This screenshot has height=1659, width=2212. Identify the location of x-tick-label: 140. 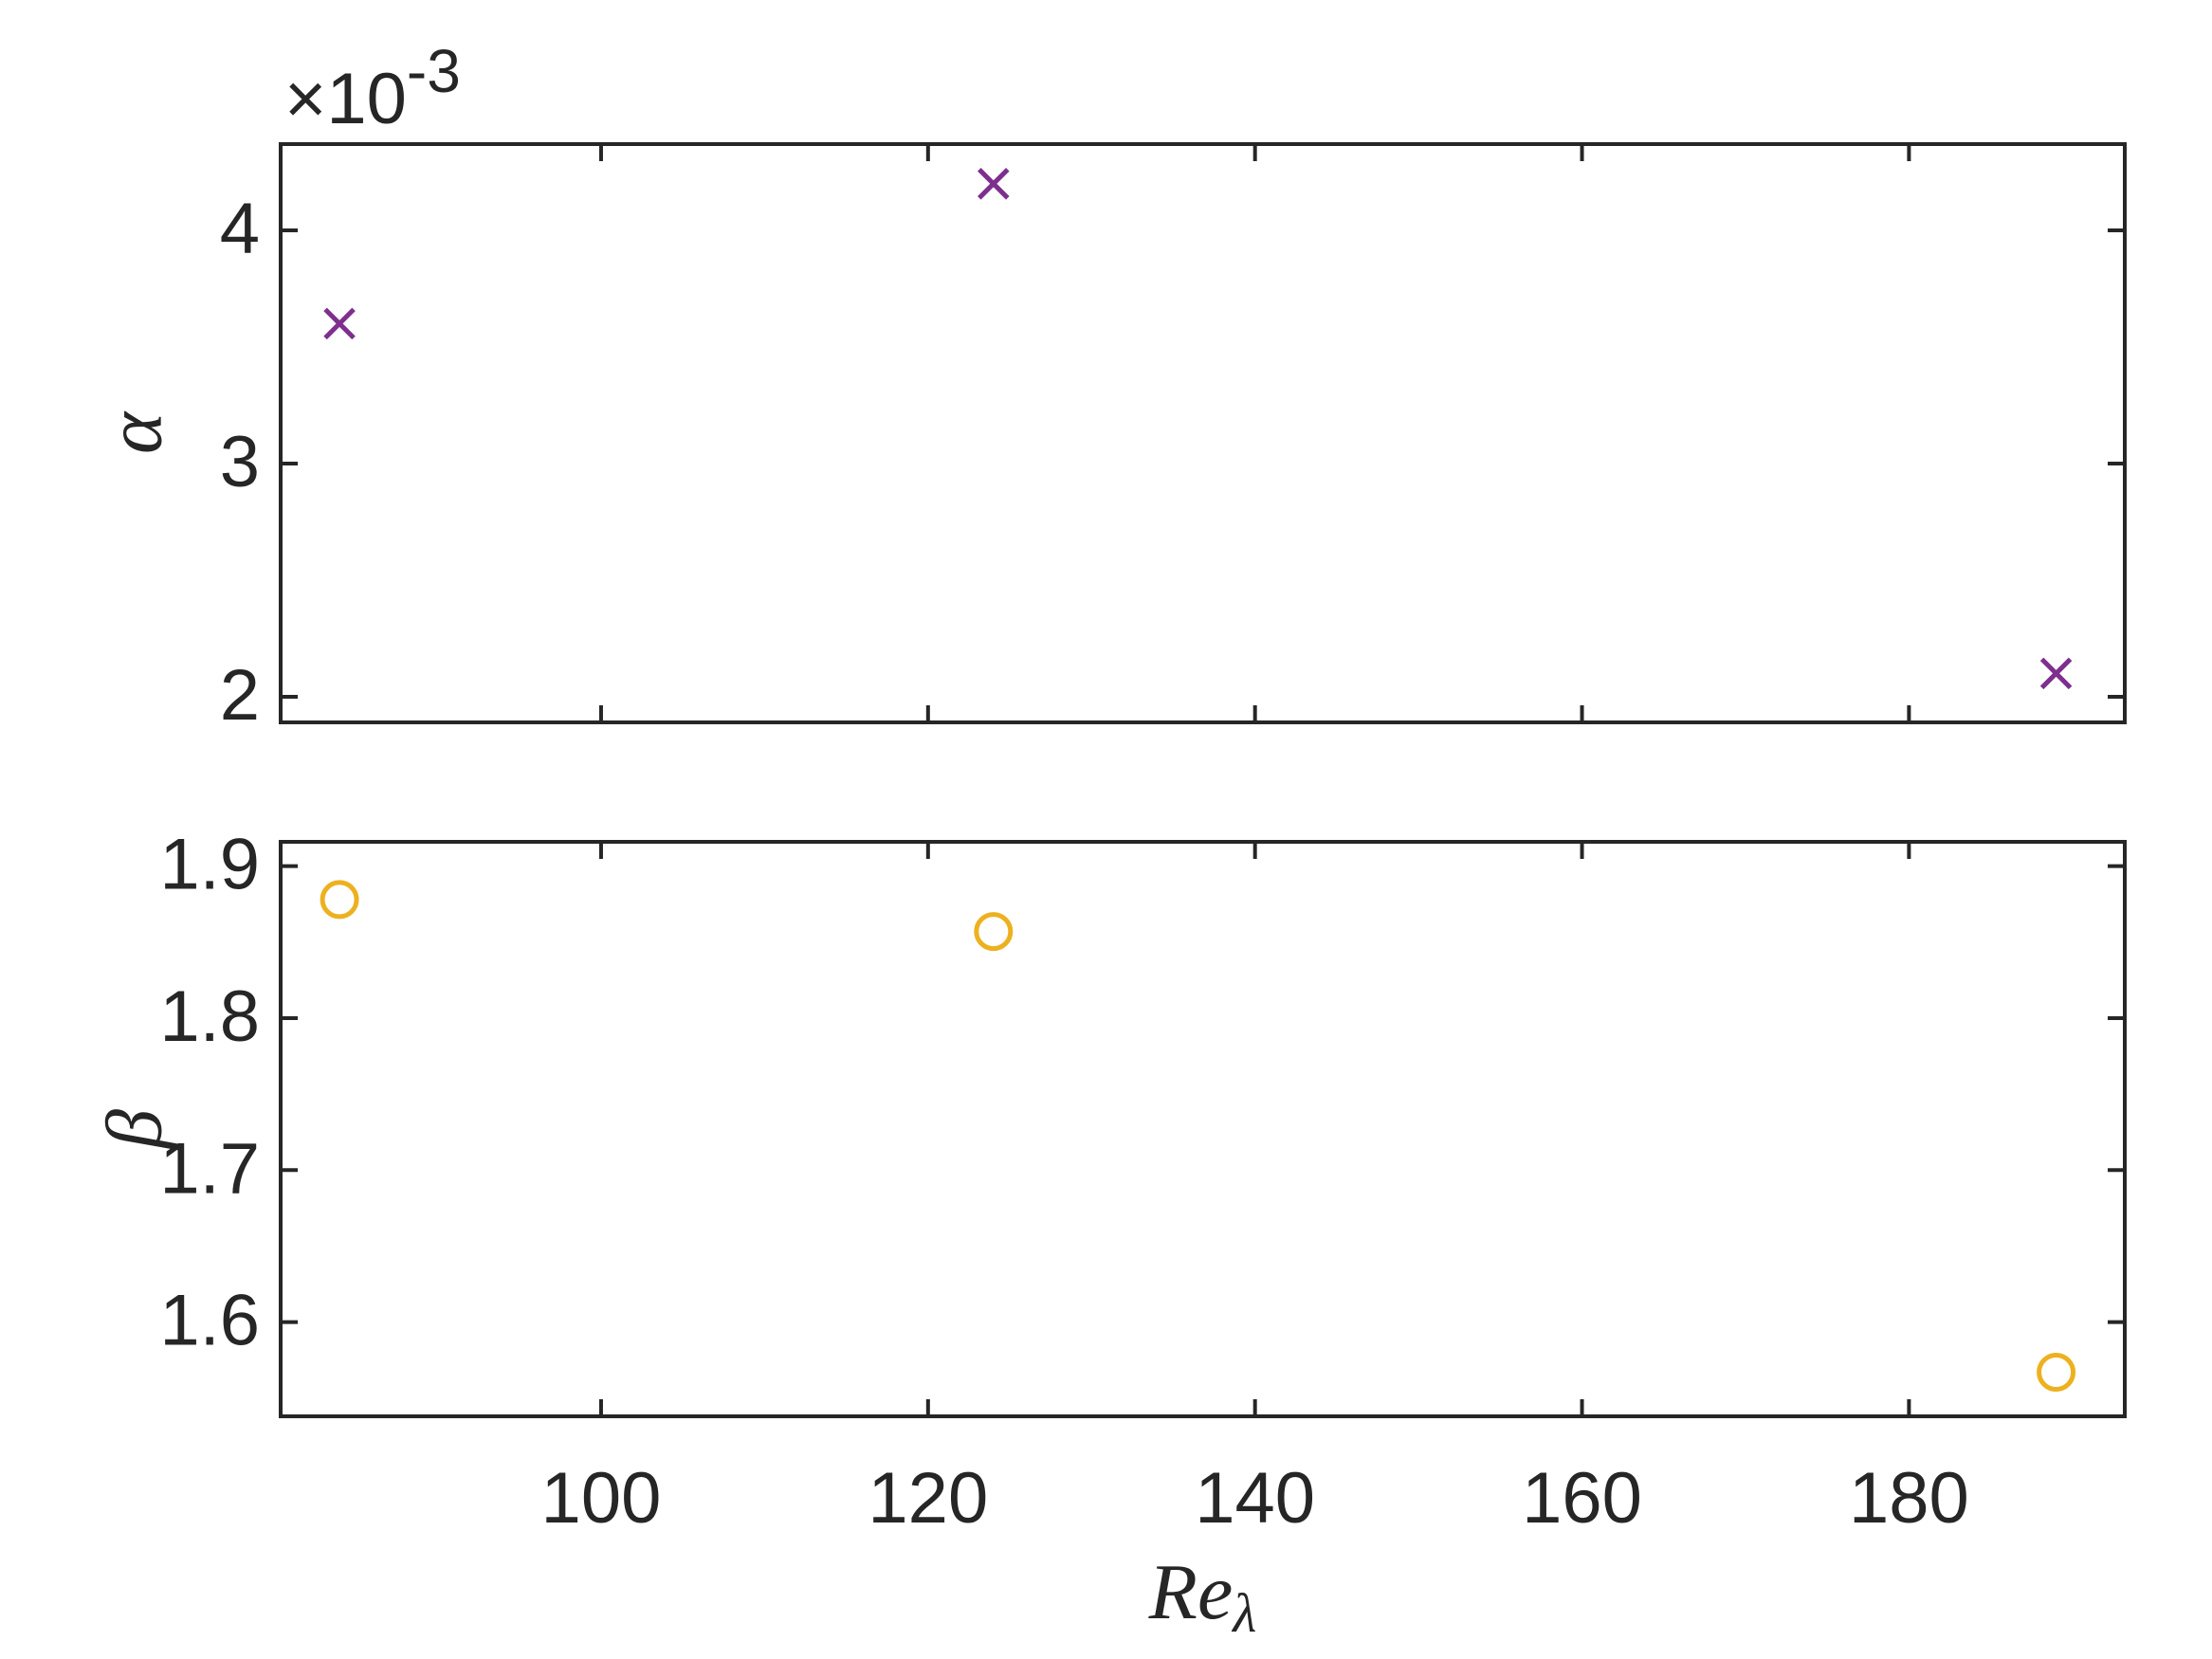
(1255, 1498).